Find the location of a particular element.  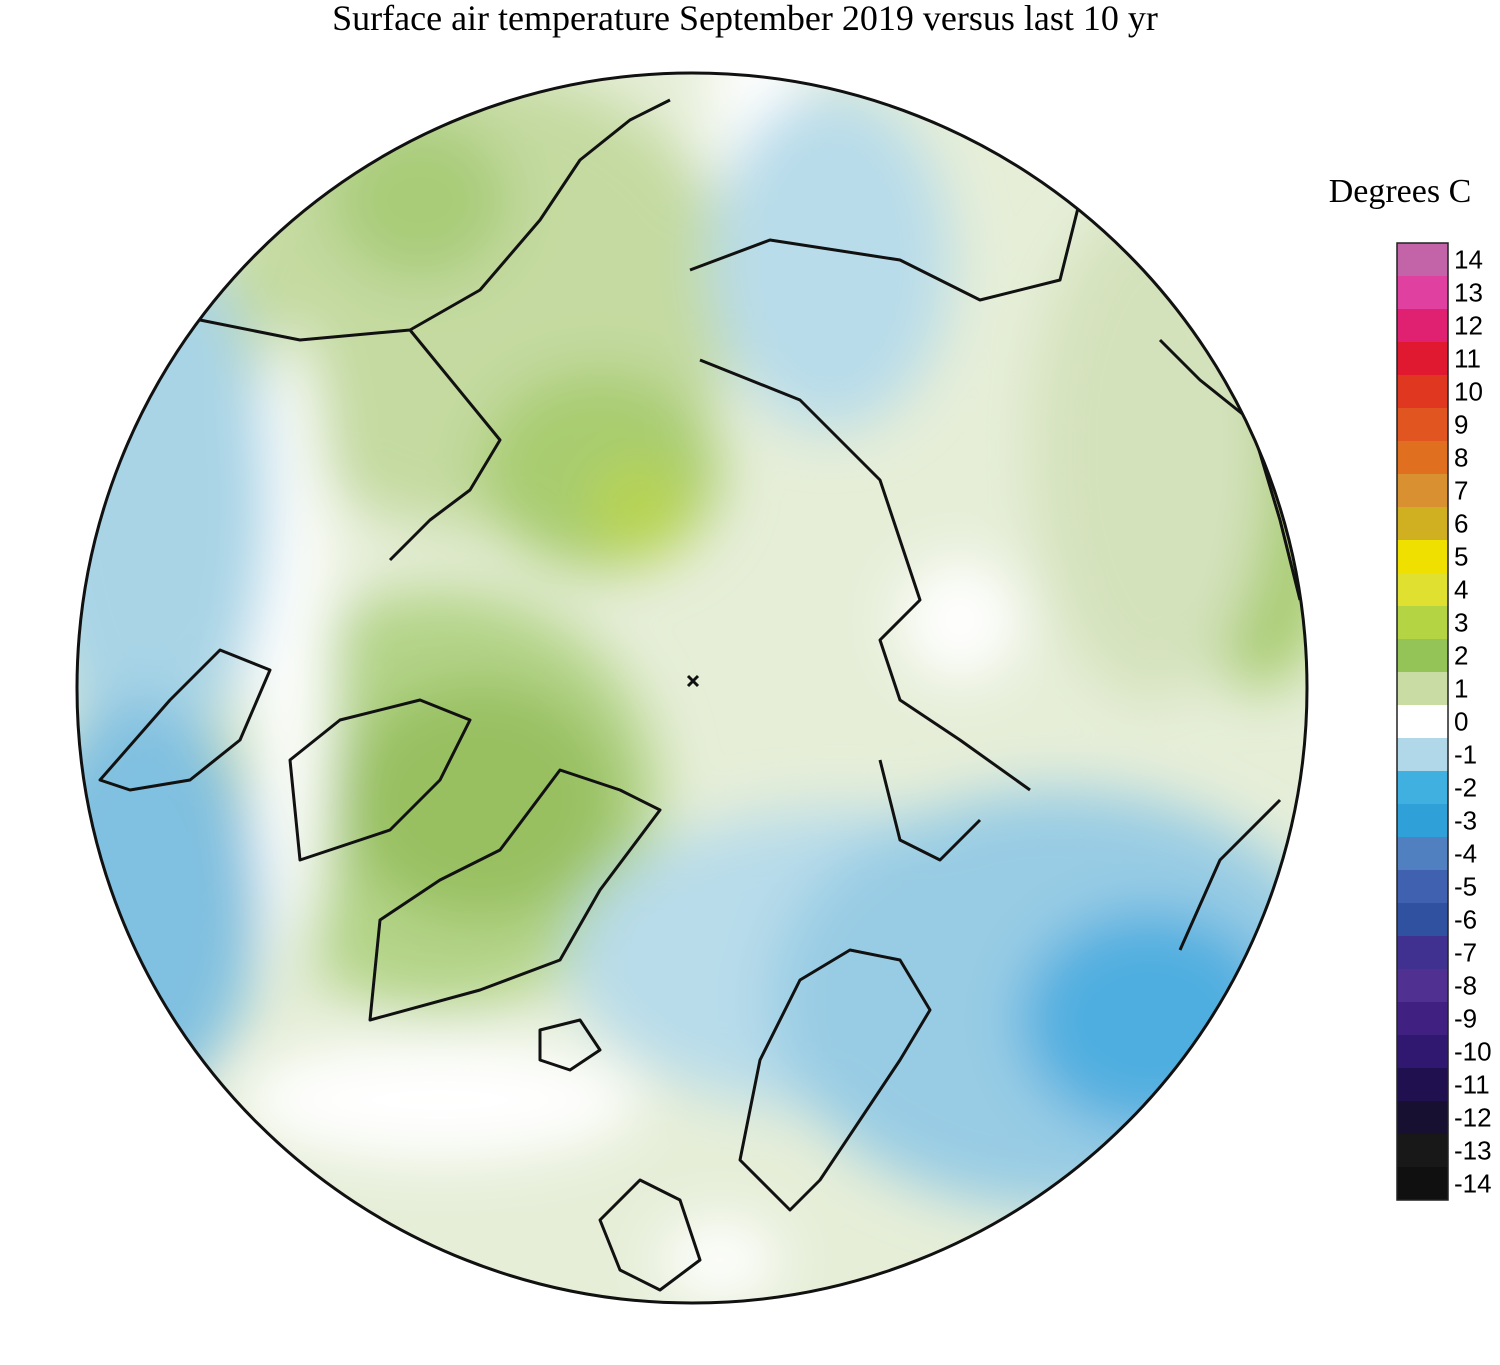

colorbar-tick-label: 9 is located at coordinates (1461, 425).